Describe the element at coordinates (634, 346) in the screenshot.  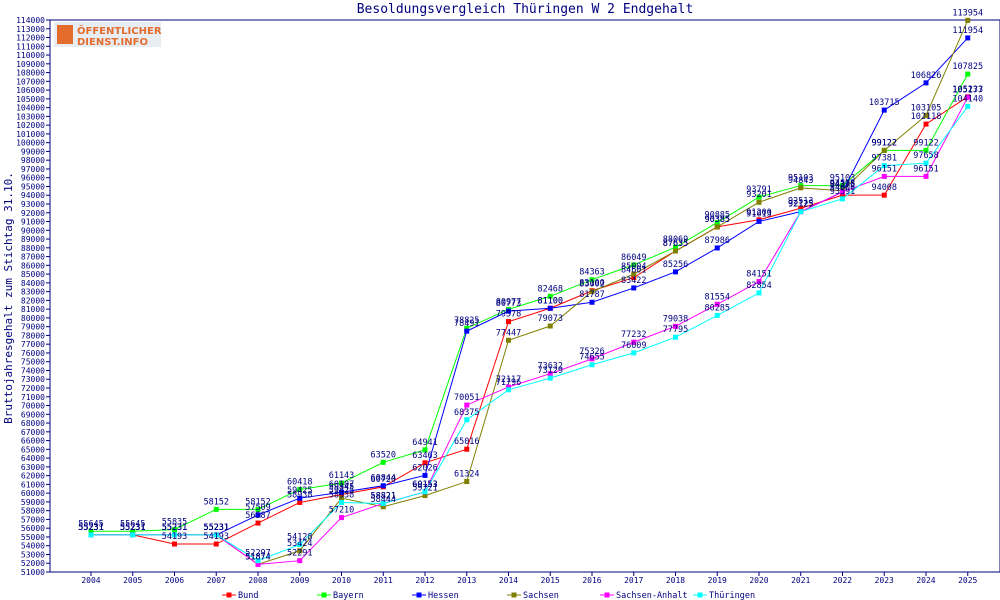
I see `data-label-5-13: 76009` at that location.